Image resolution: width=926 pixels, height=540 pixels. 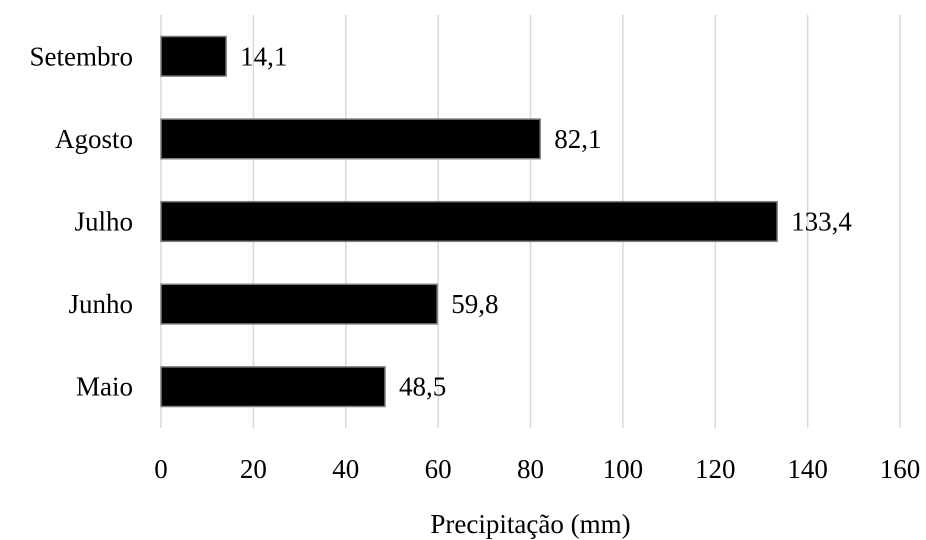 I want to click on bar-agosto, so click(x=350, y=139).